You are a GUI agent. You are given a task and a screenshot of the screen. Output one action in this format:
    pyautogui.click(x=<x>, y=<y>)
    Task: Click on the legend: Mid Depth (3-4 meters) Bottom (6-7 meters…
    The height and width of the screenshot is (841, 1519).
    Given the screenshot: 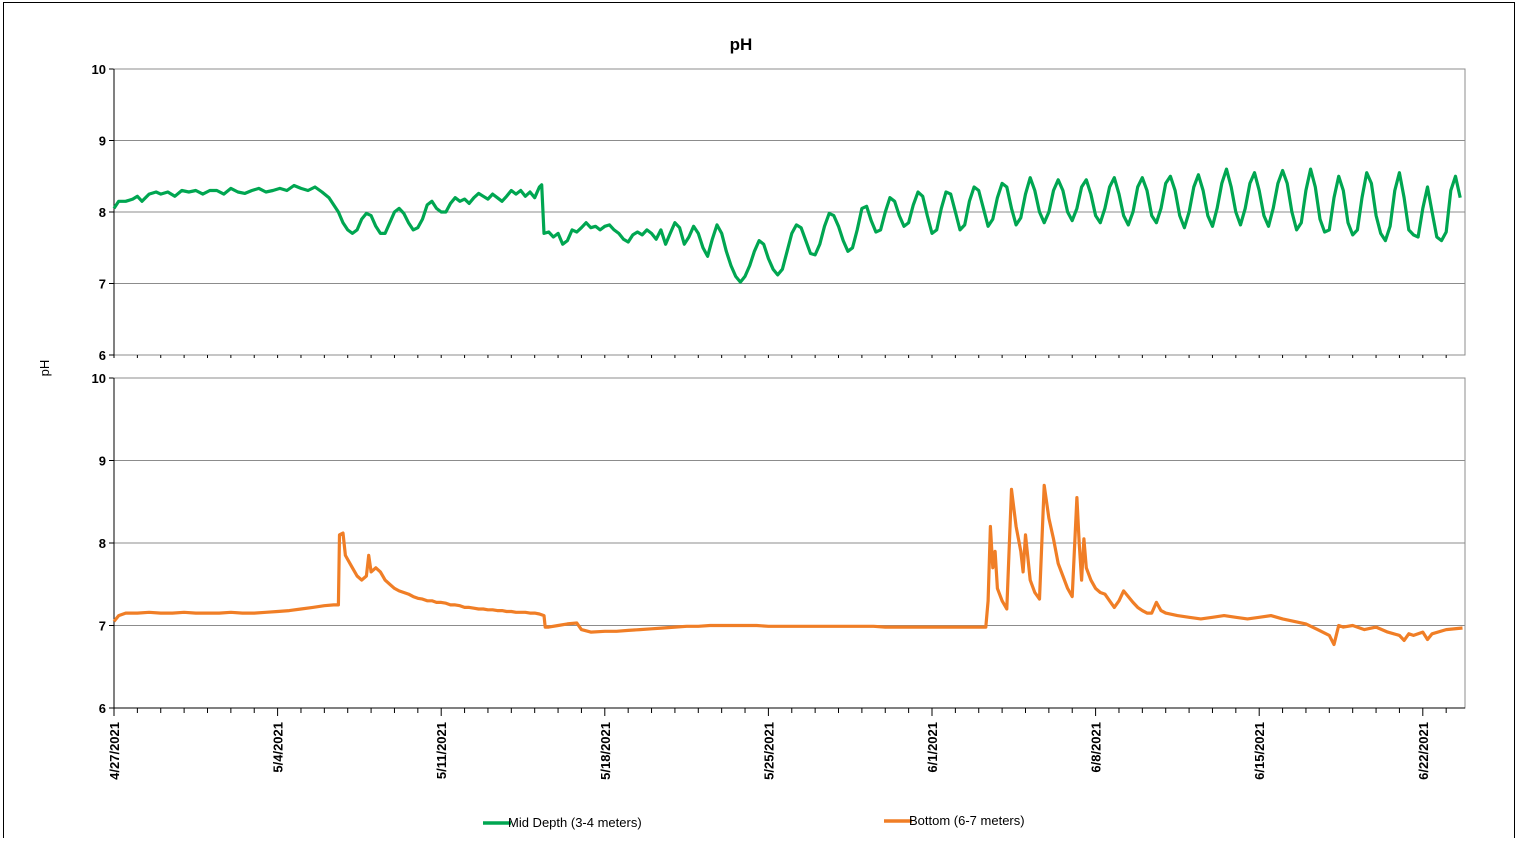 What is the action you would take?
    pyautogui.click(x=754, y=821)
    